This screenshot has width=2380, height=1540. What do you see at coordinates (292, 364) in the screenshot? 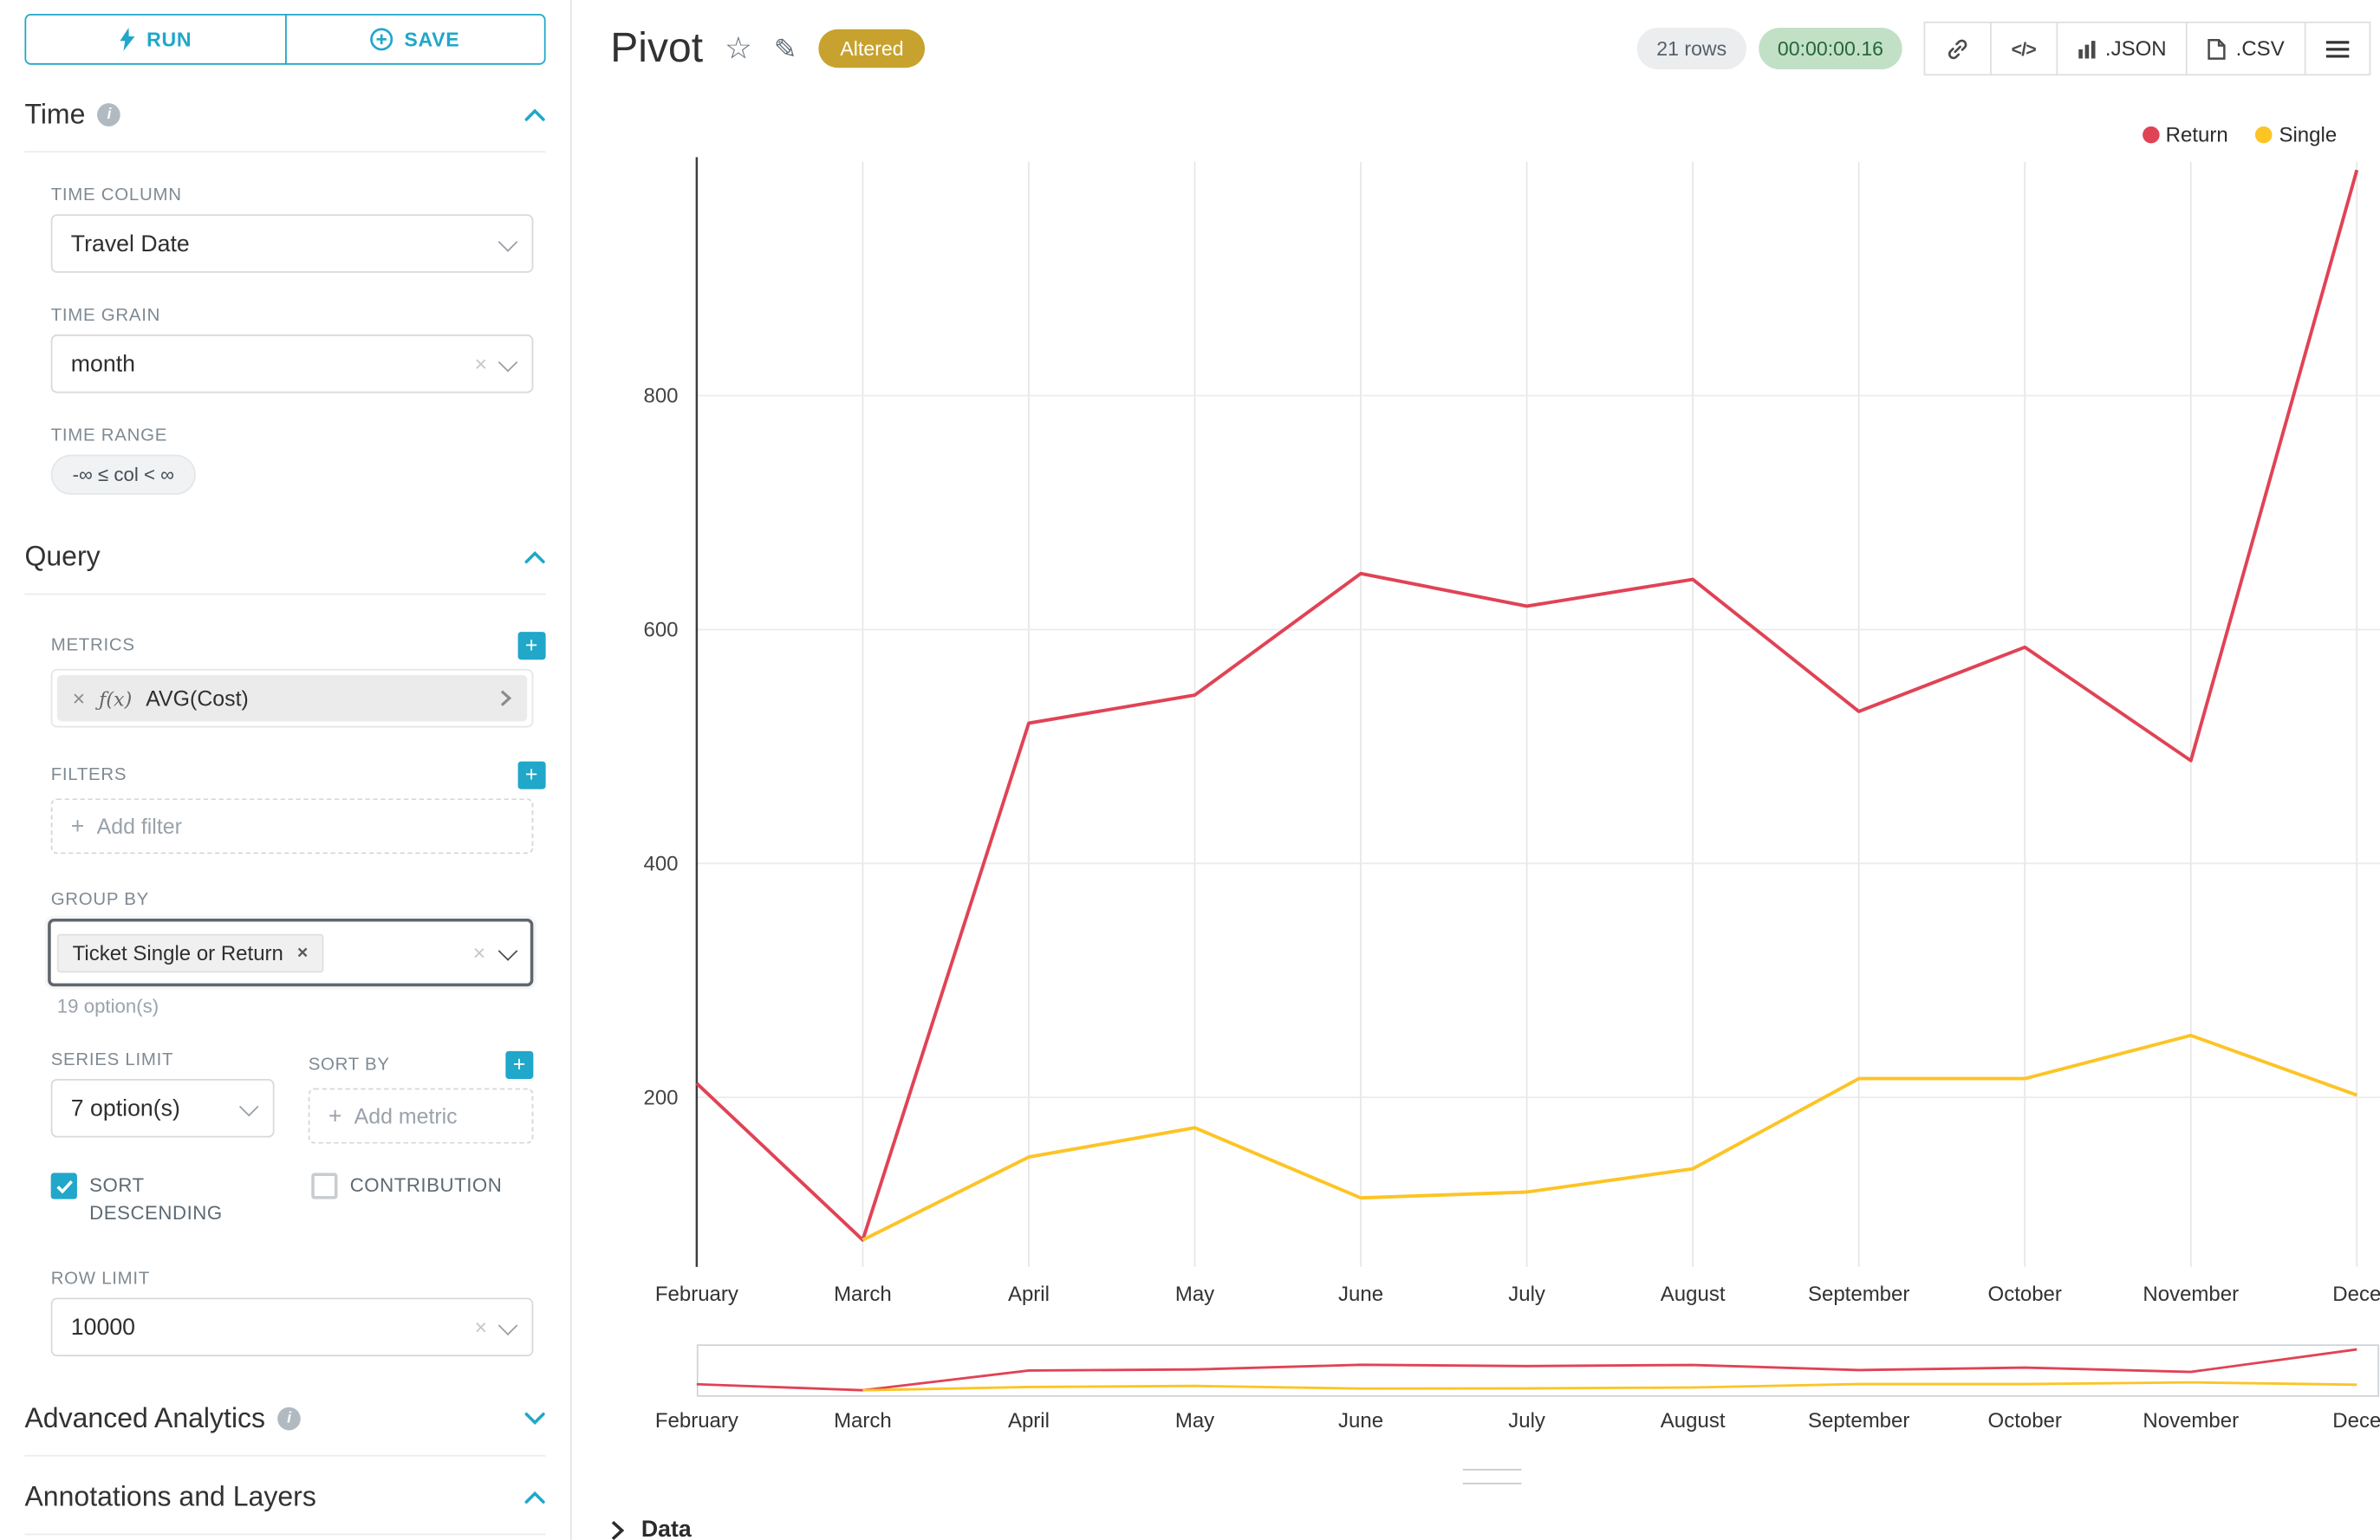
I see `time-grain-select: month ×` at bounding box center [292, 364].